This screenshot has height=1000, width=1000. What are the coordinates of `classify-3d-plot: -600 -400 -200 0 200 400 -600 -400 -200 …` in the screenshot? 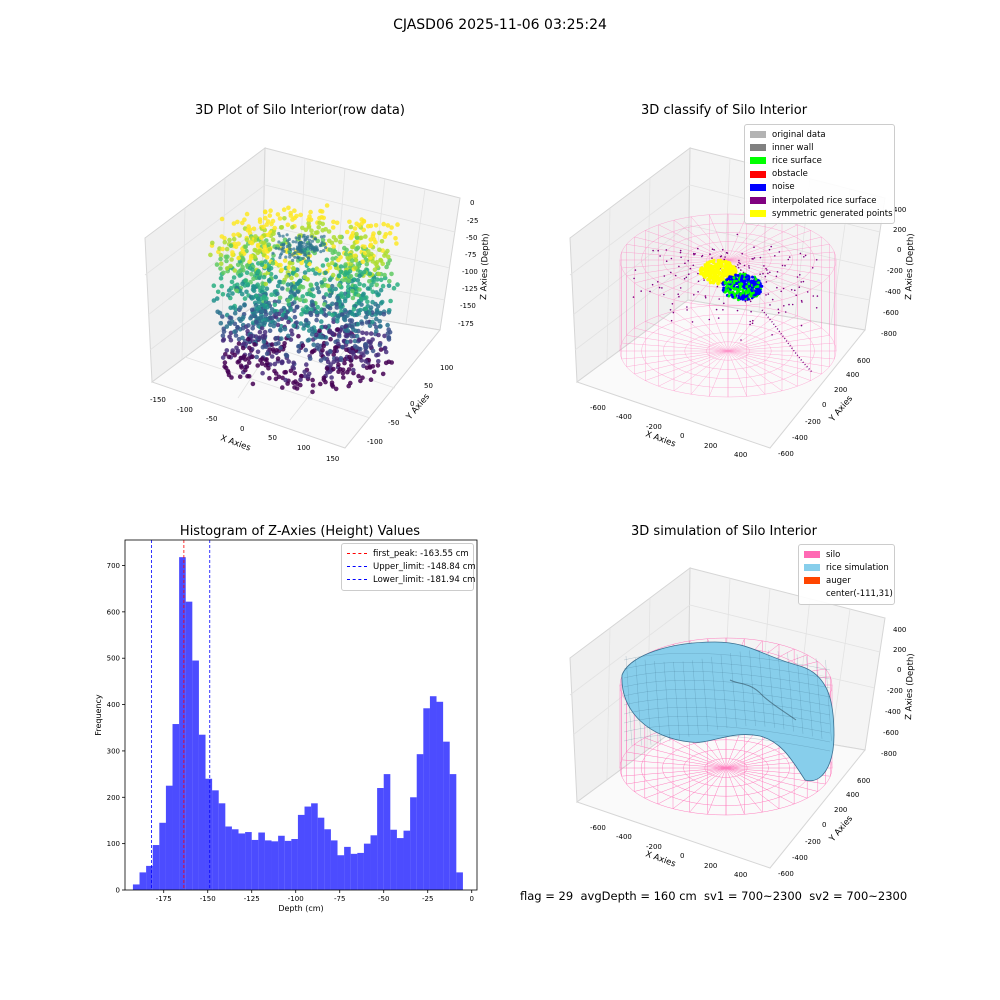 It's located at (742, 302).